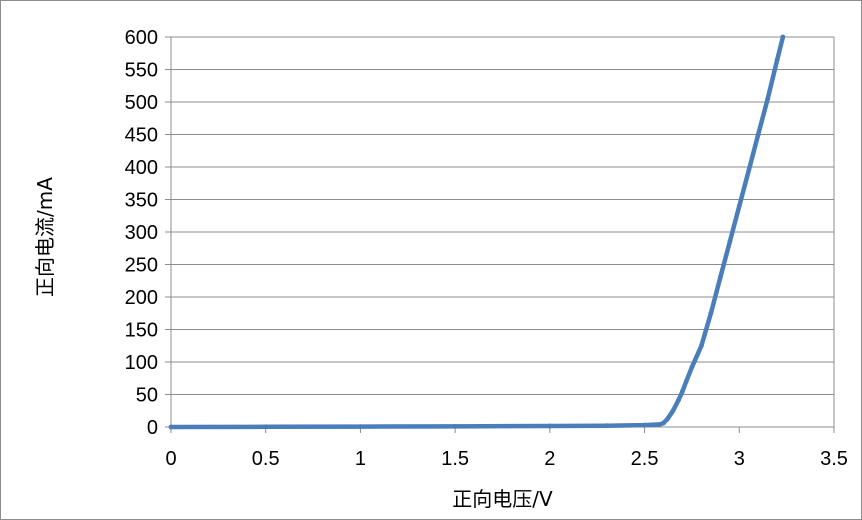 This screenshot has height=520, width=862. I want to click on y-axis-title: 正向电流/mA, so click(45, 237).